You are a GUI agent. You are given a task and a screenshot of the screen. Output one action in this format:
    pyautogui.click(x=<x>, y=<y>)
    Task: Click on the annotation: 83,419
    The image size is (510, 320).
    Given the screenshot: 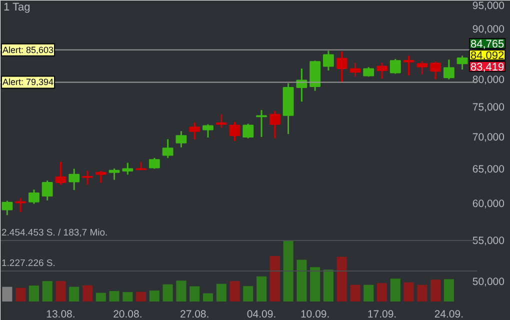 What is the action you would take?
    pyautogui.click(x=487, y=68)
    